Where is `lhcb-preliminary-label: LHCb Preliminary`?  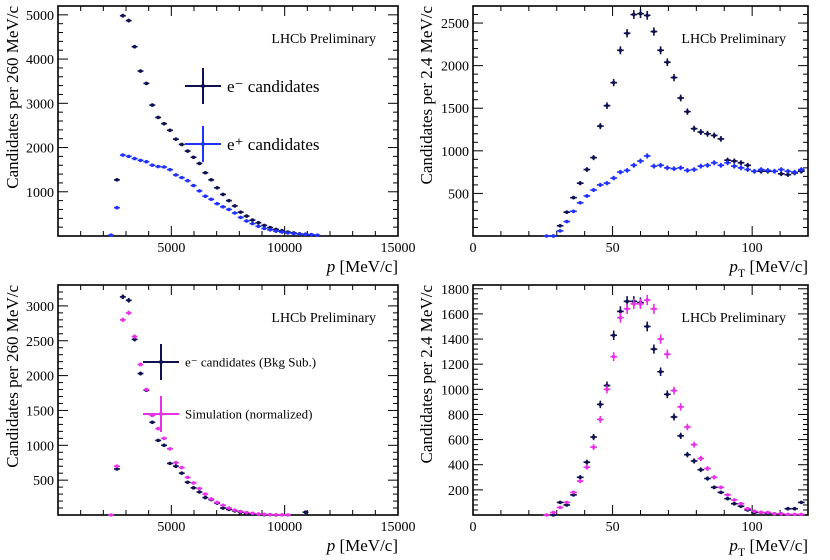 lhcb-preliminary-label: LHCb Preliminary is located at coordinates (733, 318).